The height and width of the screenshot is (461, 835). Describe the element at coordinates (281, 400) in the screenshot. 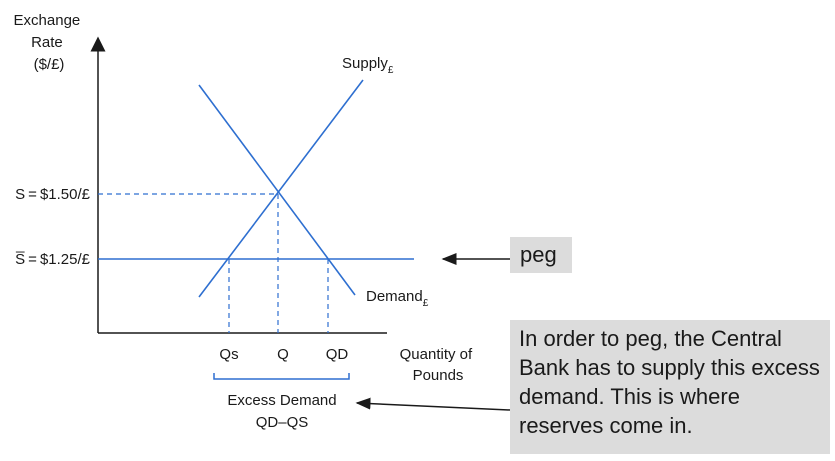

I see `excess-demand-label: Excess Demand` at that location.